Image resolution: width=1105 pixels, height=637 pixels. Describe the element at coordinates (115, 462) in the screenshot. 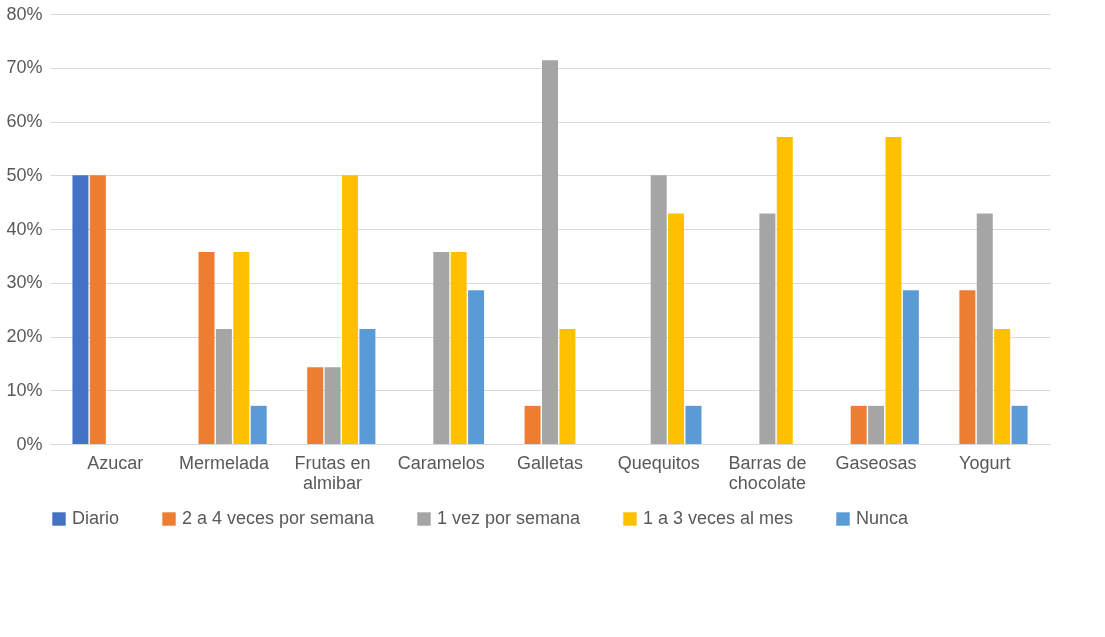

I see `x-tick-label: Azucar` at that location.